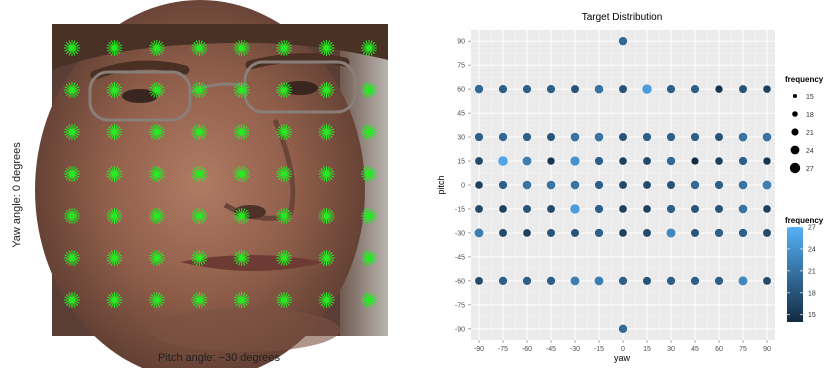  What do you see at coordinates (460, 209) in the screenshot?
I see `y-tick-label: -15` at bounding box center [460, 209].